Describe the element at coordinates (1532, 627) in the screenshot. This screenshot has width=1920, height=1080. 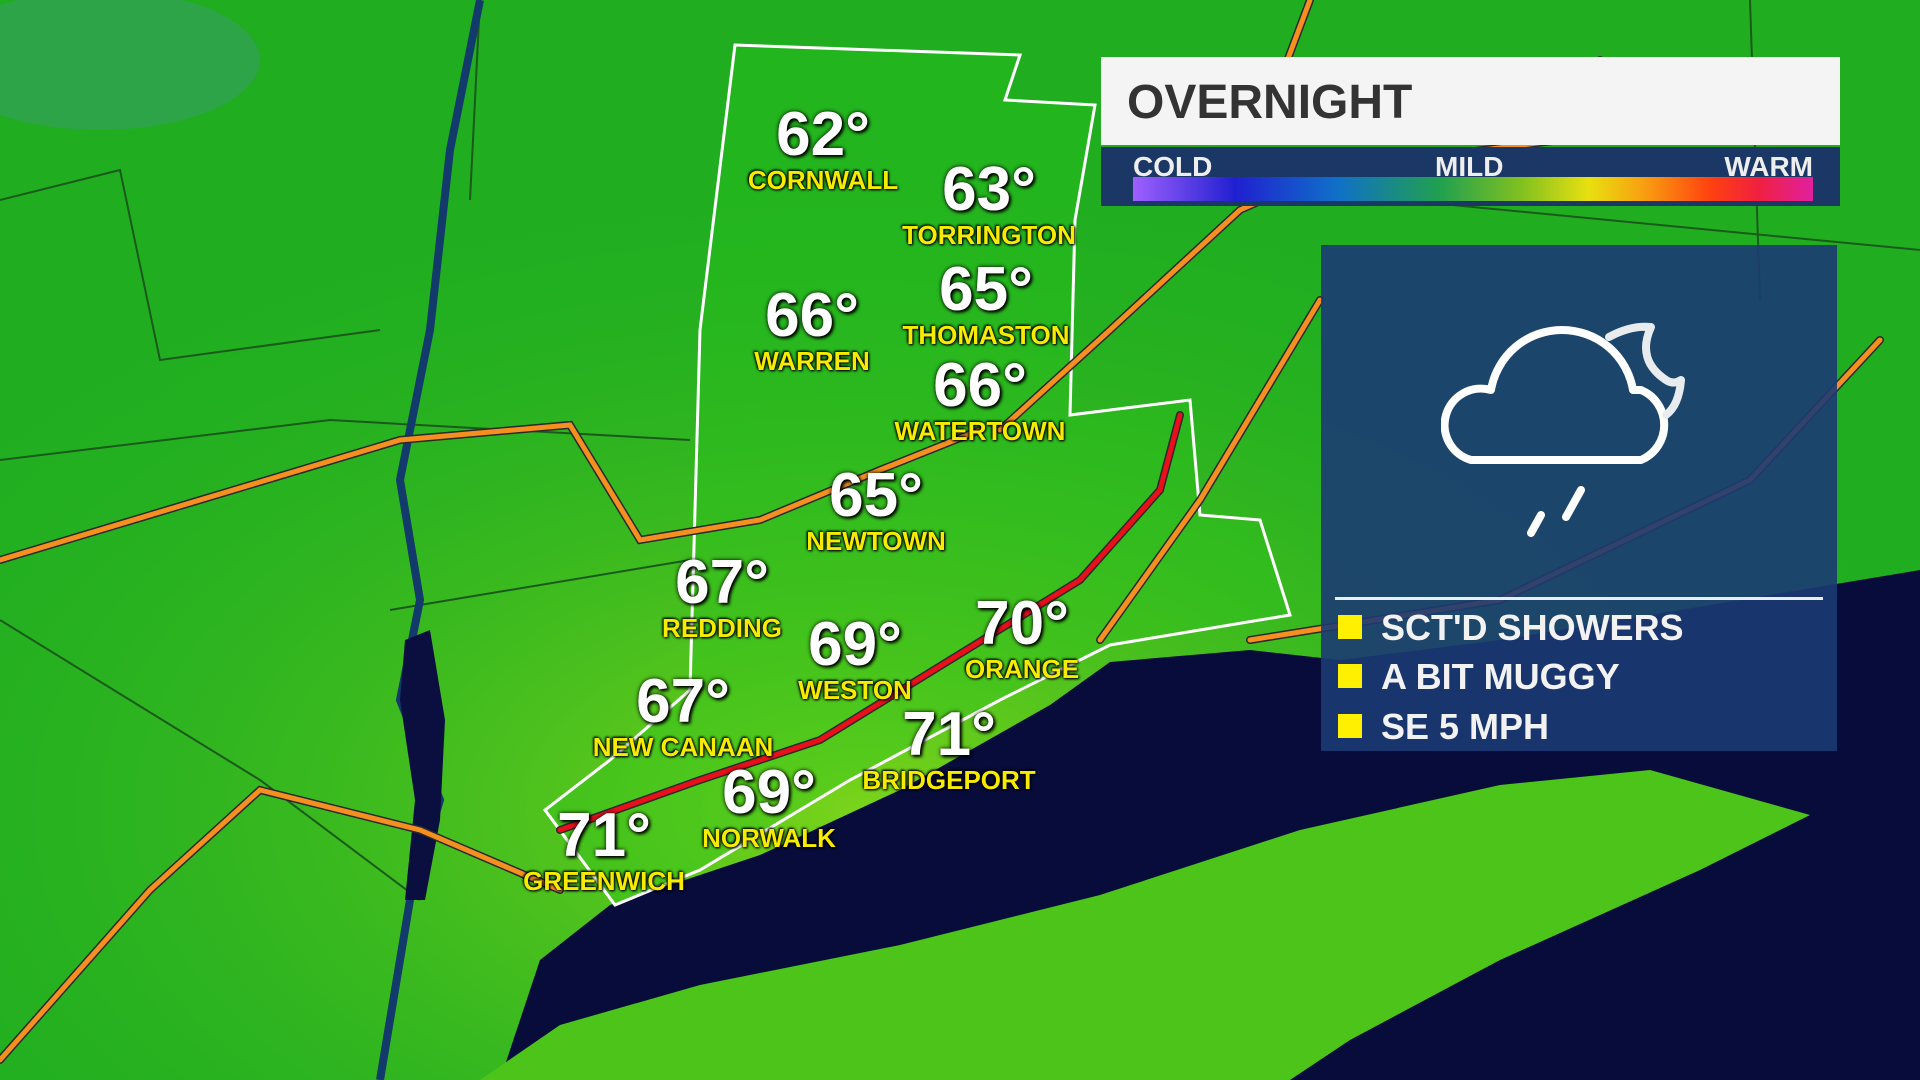
I see `condition-text: SCT'D SHOWERS` at that location.